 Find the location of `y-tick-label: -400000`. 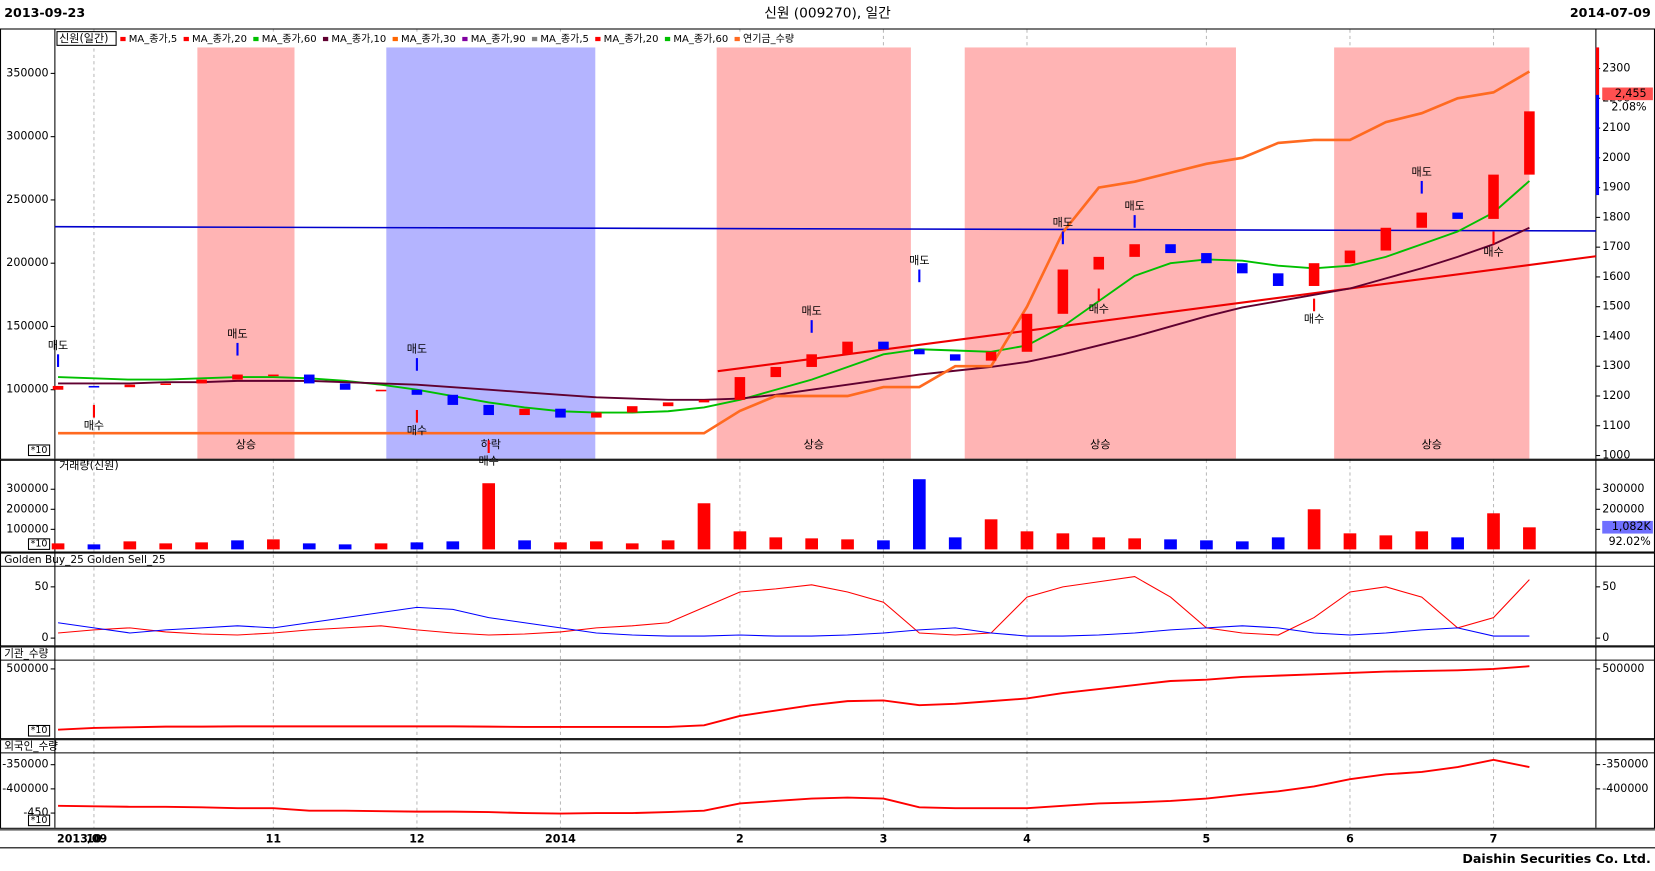

y-tick-label: -400000 is located at coordinates (1625, 788).